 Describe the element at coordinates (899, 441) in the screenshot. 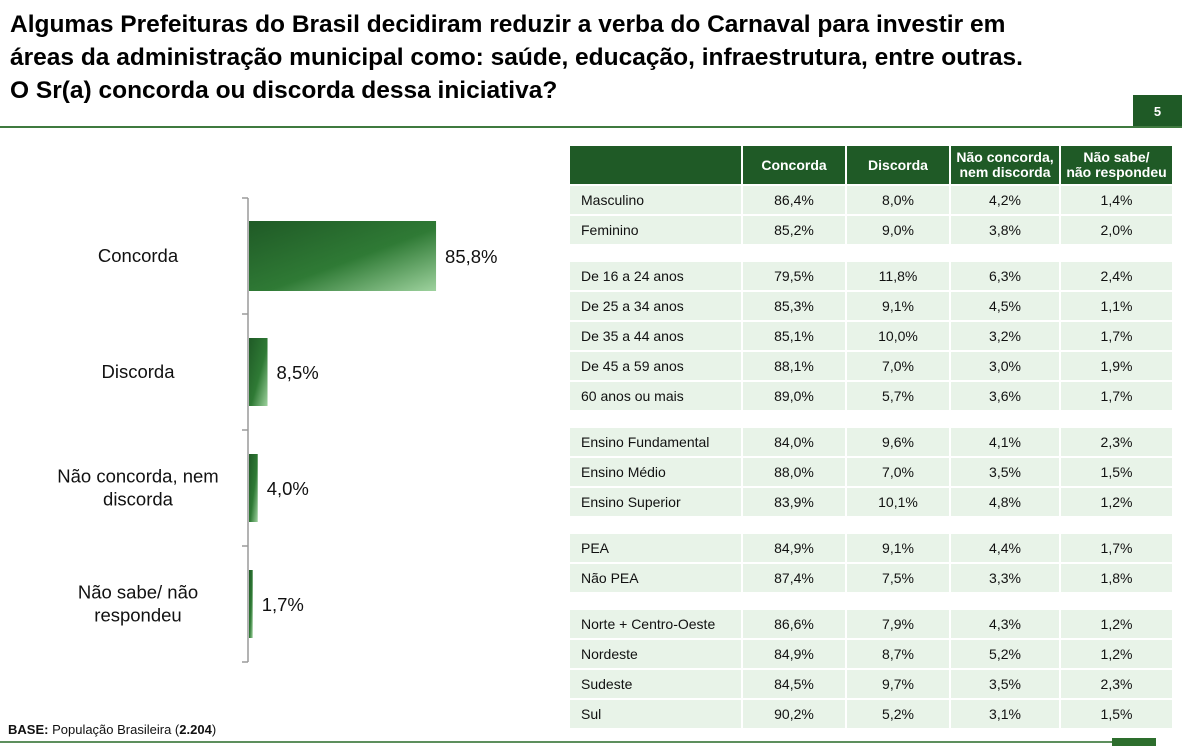

I see `table-cell: 9,6%` at that location.